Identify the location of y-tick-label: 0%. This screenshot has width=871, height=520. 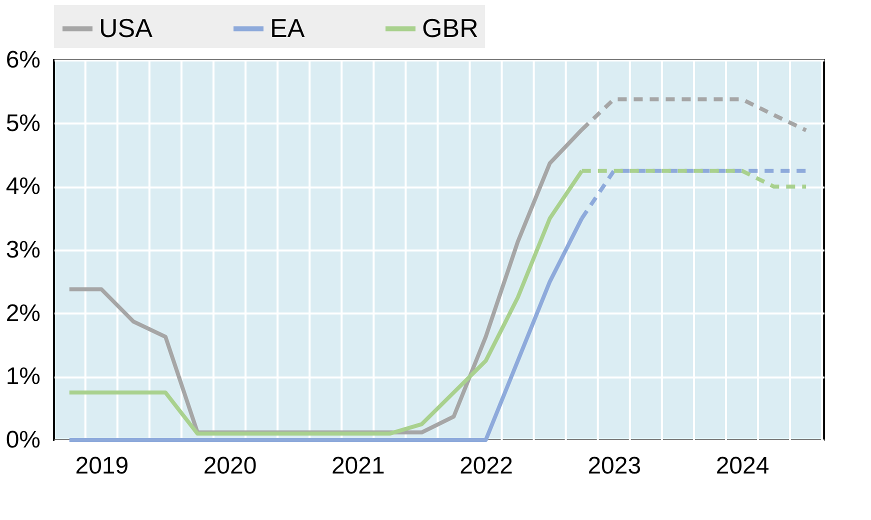
(23, 440).